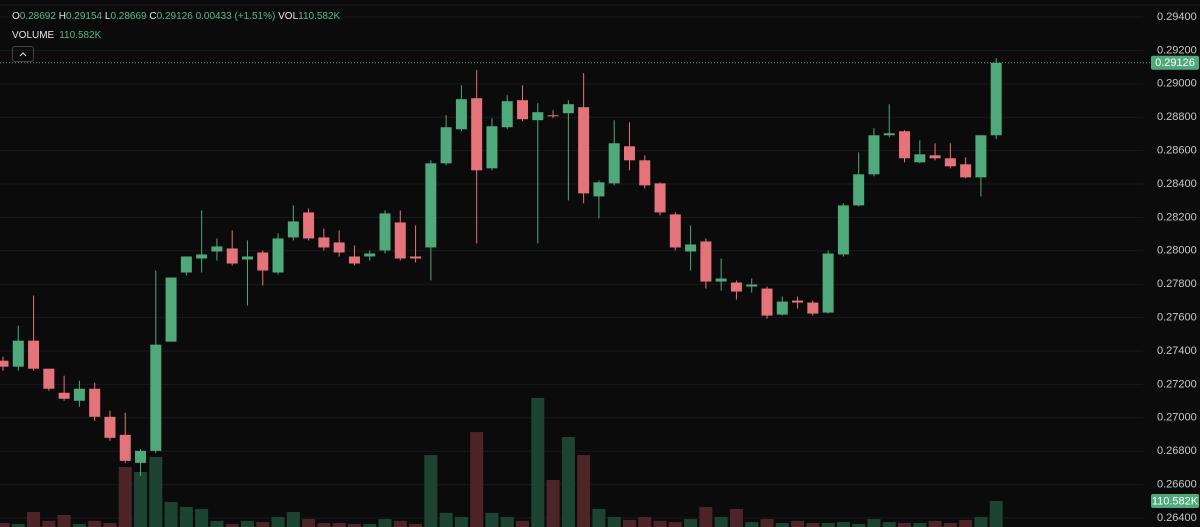 This screenshot has height=527, width=1200. I want to click on y-tick-label: 0.29400, so click(1177, 17).